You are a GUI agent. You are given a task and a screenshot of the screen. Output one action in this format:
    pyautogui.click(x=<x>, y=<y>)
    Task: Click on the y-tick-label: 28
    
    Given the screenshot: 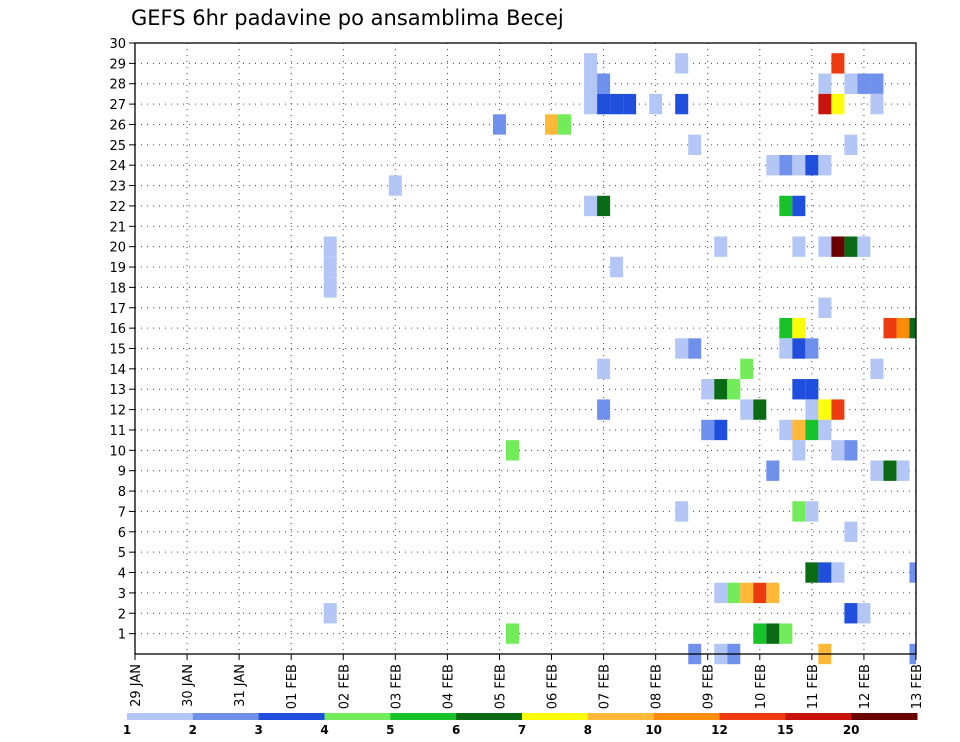 What is the action you would take?
    pyautogui.click(x=117, y=85)
    